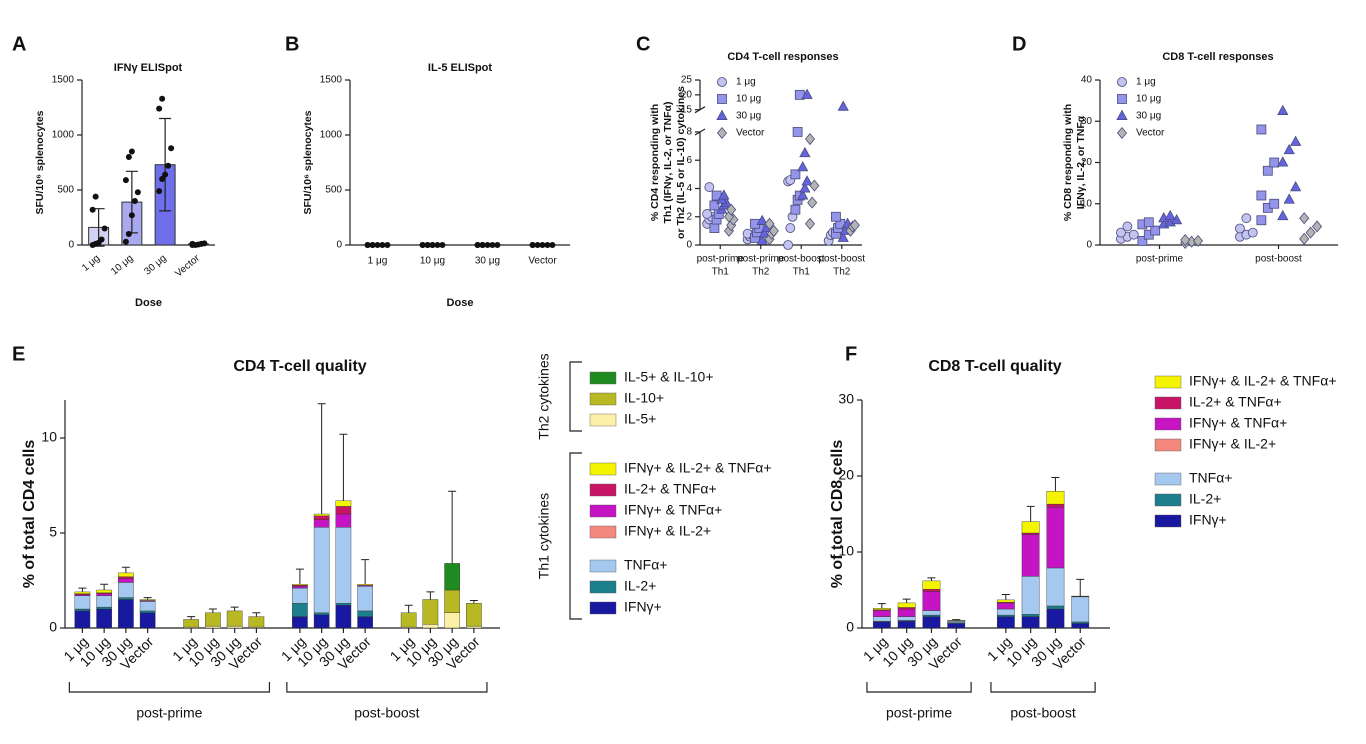 The height and width of the screenshot is (744, 1366). What do you see at coordinates (655, 162) in the screenshot?
I see `y-axis-label: % CD4 responding with` at bounding box center [655, 162].